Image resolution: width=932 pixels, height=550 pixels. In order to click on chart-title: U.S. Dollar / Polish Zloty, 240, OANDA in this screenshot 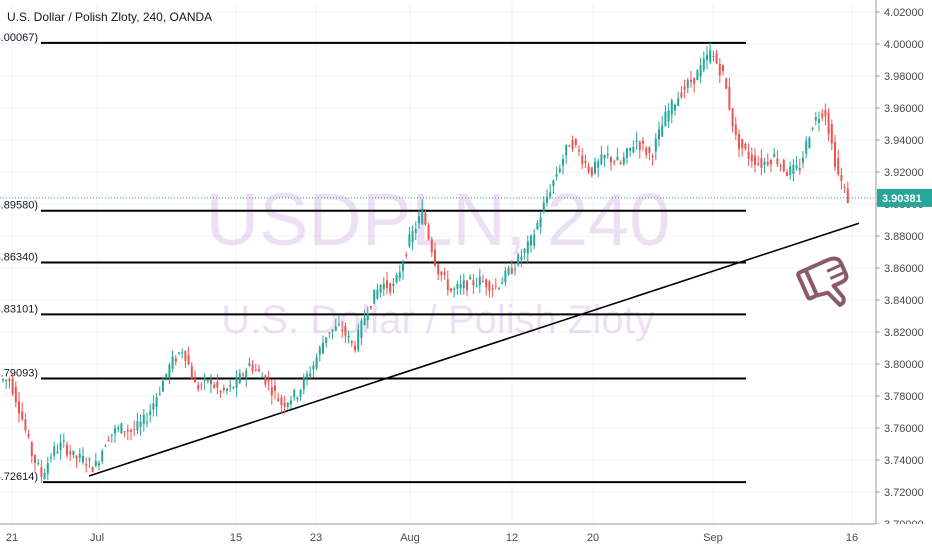, I will do `click(109, 17)`.